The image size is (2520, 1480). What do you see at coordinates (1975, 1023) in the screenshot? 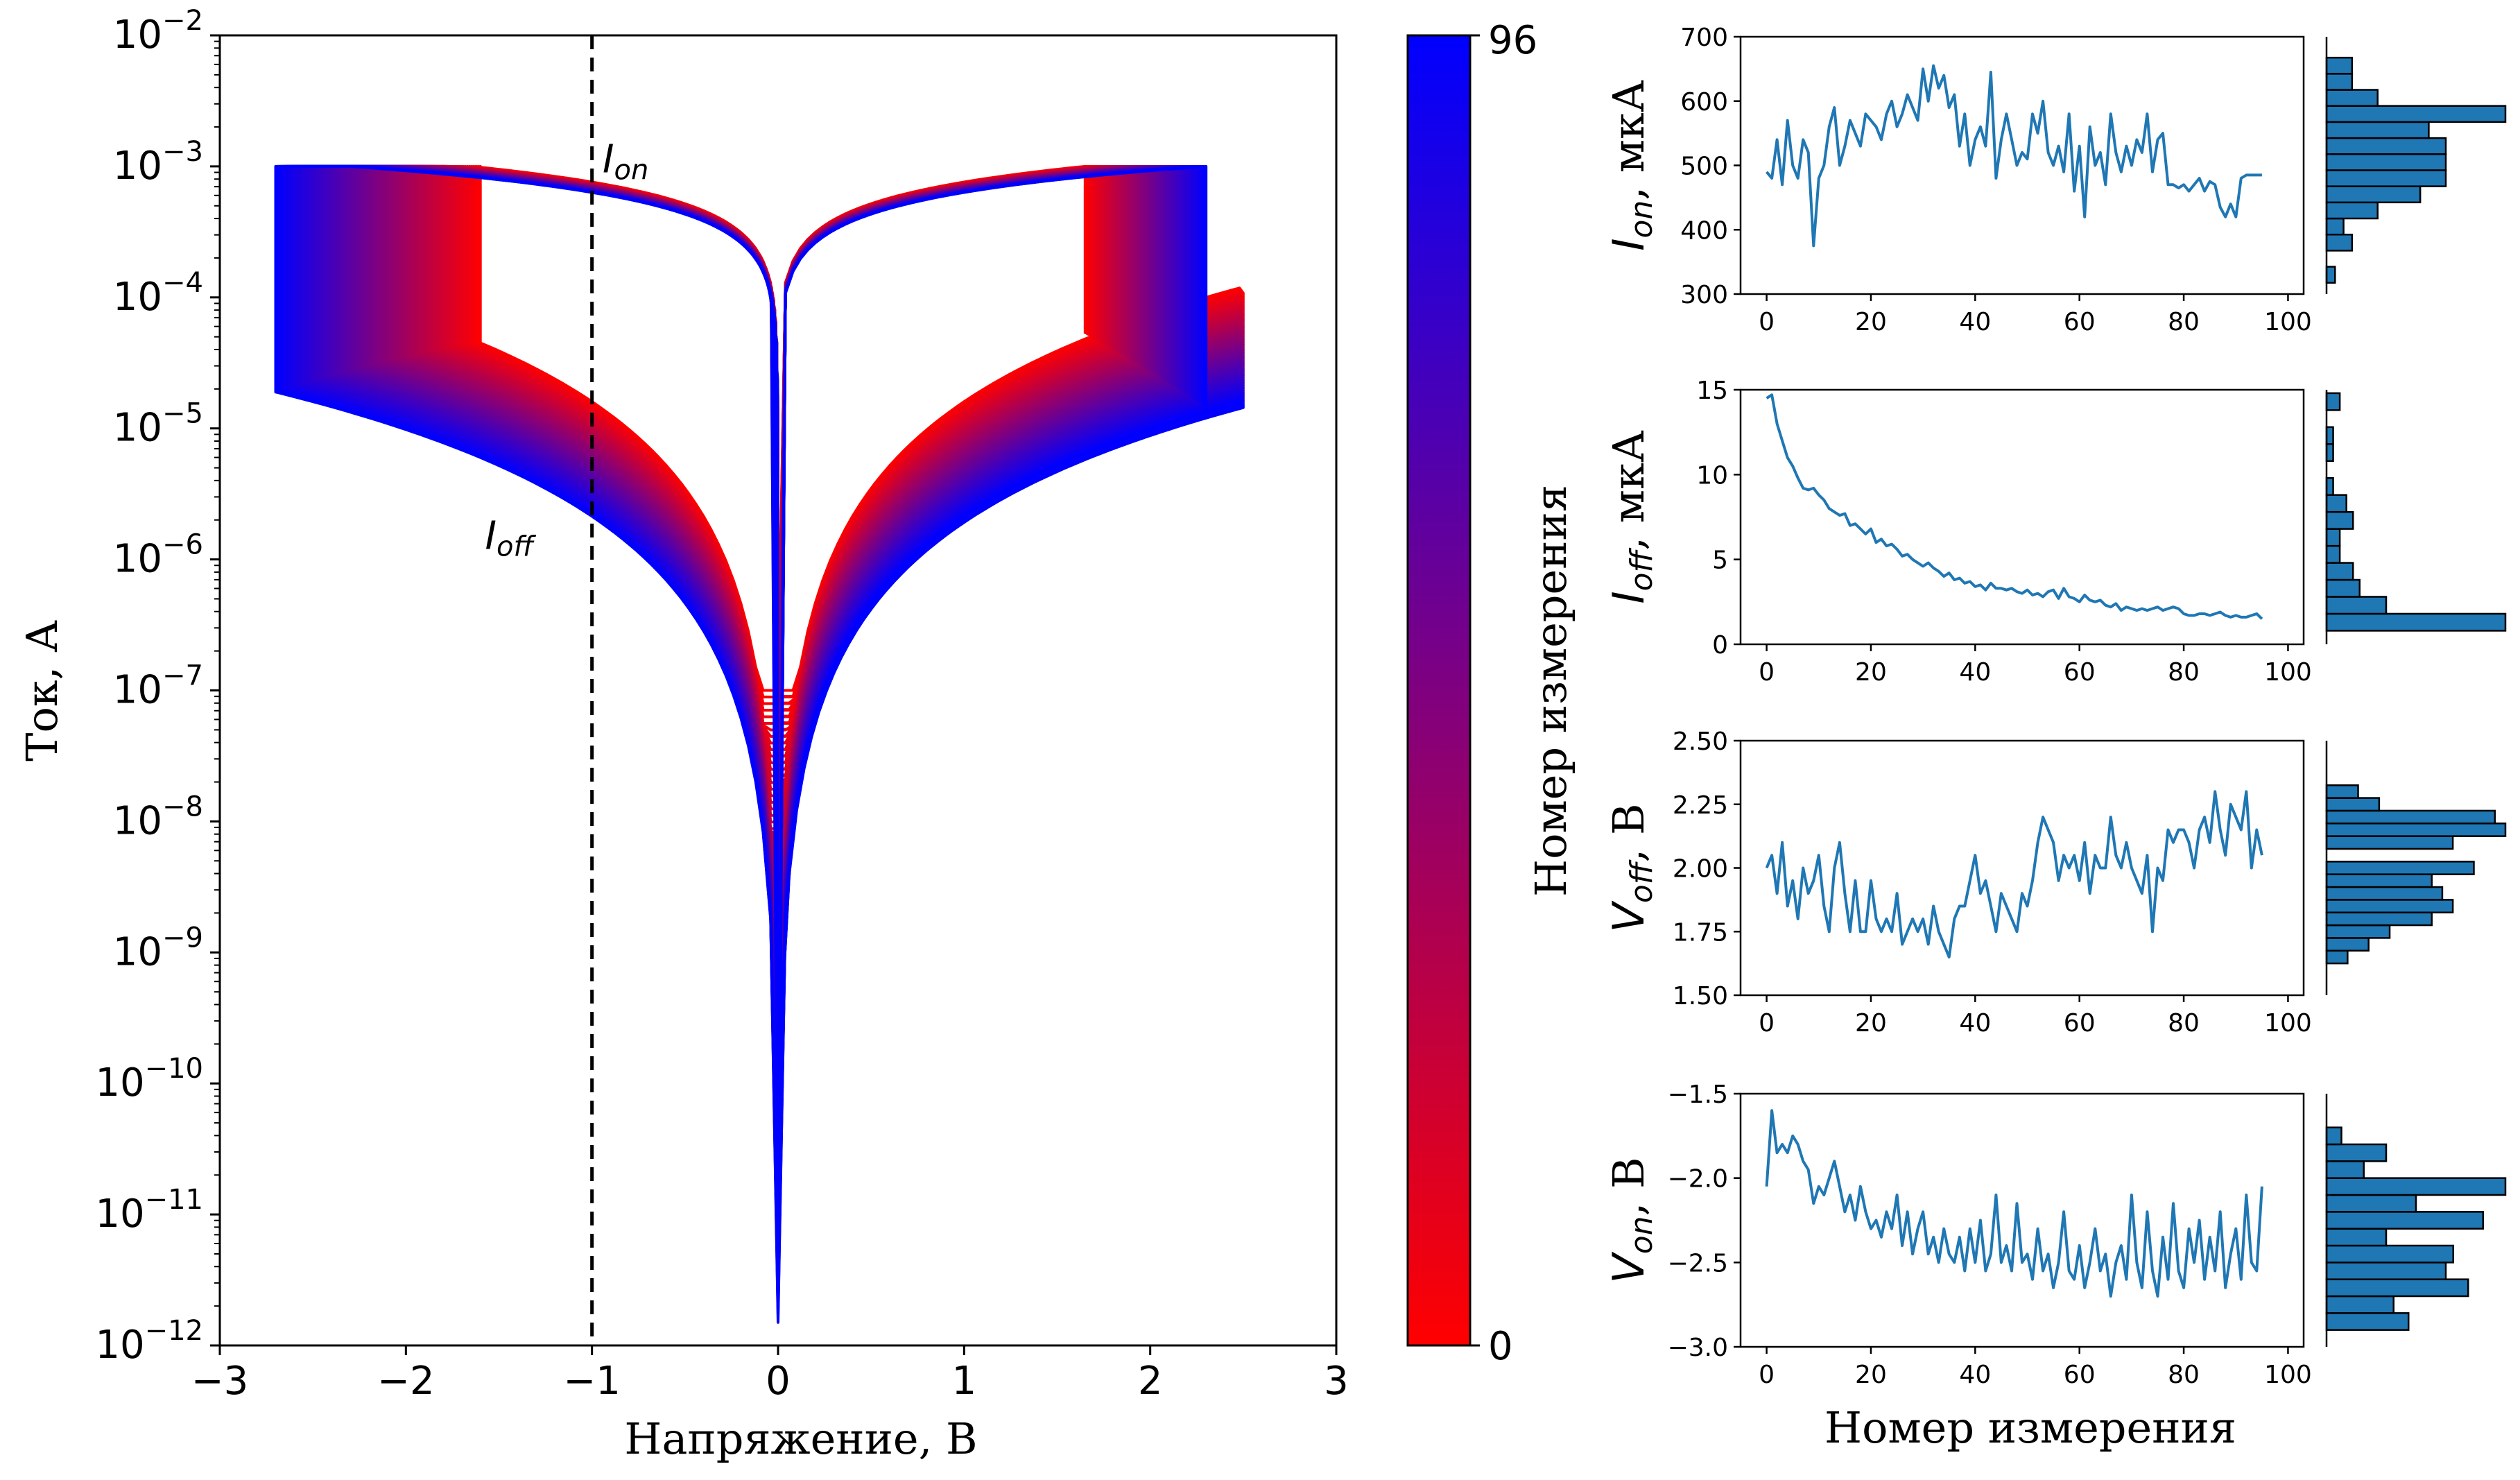
I see `panel-voff-x-tick-label-2: 40` at bounding box center [1975, 1023].